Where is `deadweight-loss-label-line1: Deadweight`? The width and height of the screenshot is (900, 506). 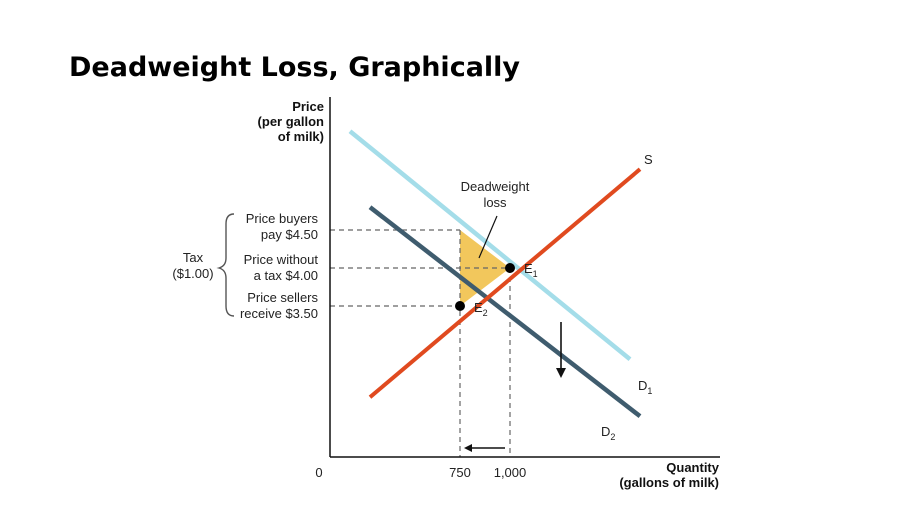
deadweight-loss-label-line1: Deadweight is located at coordinates (495, 186).